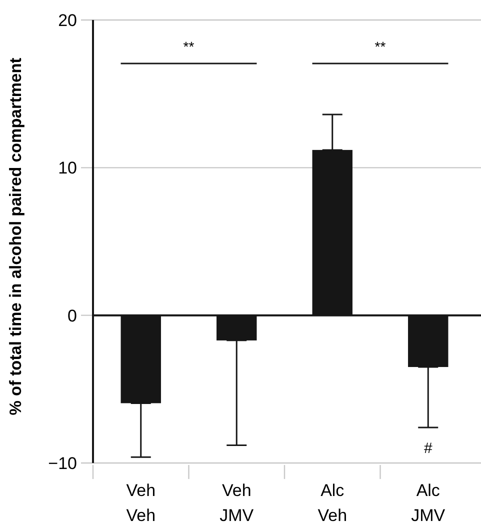  I want to click on y-axis-title: % of total time in alcohol paired compartment, so click(16, 236).